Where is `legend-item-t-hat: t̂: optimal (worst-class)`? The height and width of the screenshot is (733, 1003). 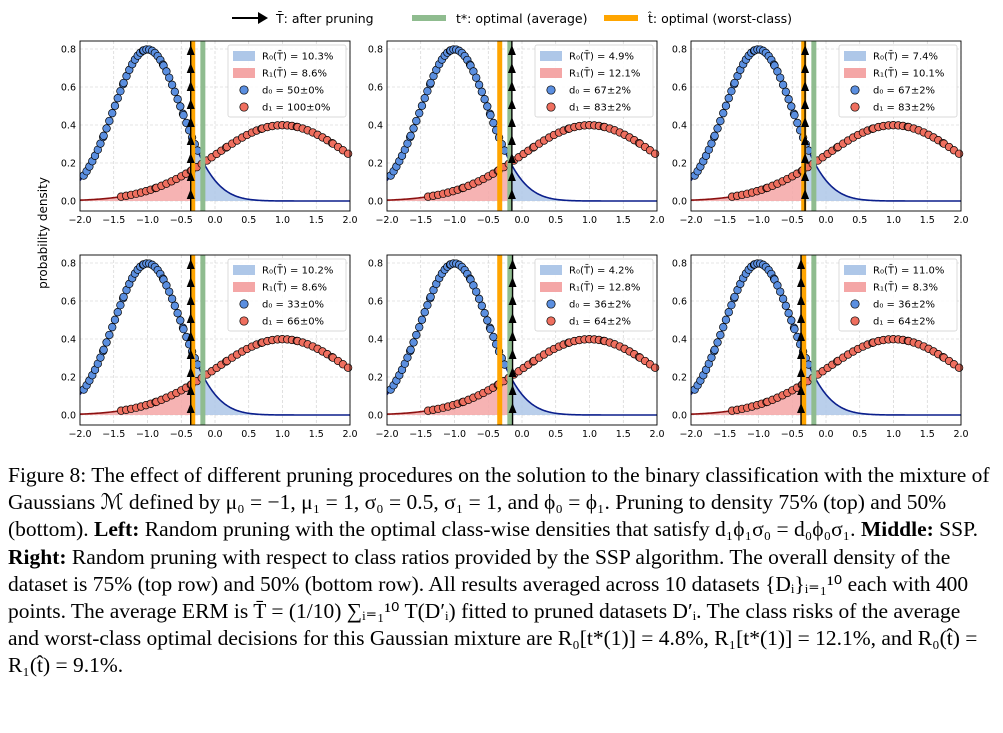 legend-item-t-hat: t̂: optimal (worst-class) is located at coordinates (698, 18).